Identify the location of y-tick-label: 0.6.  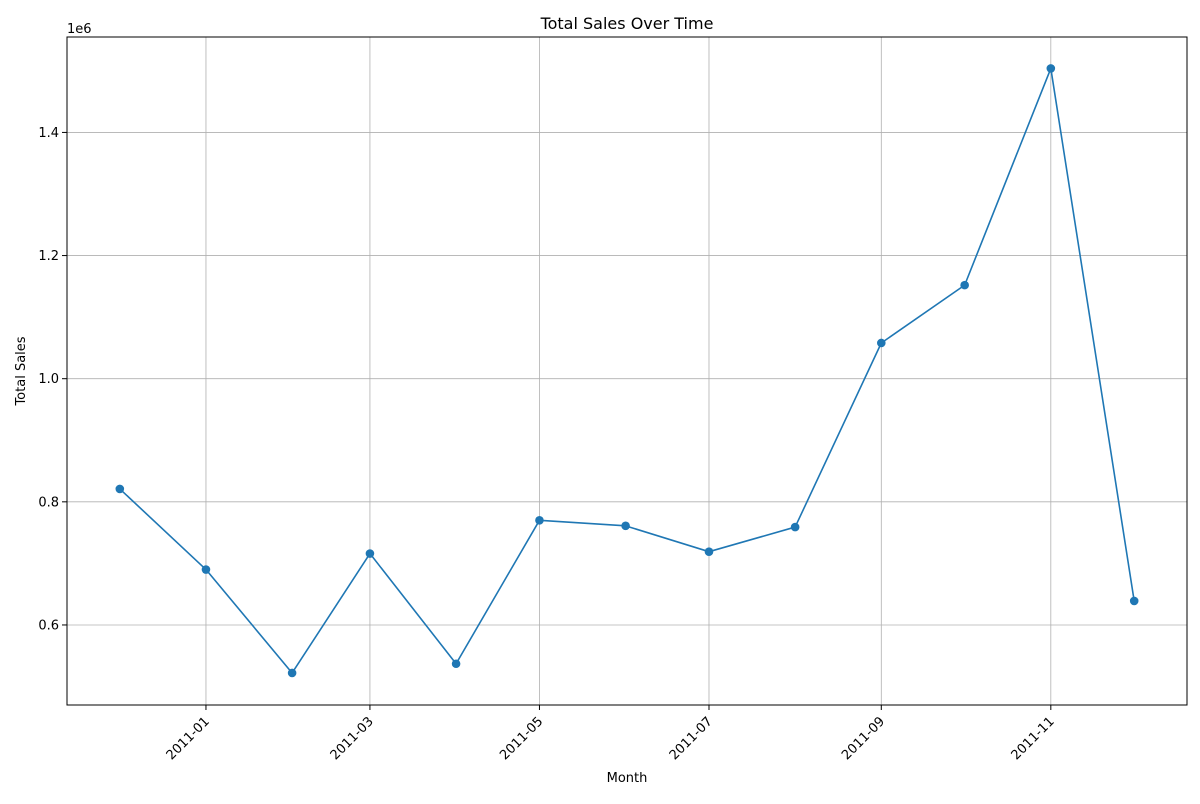
(48, 625).